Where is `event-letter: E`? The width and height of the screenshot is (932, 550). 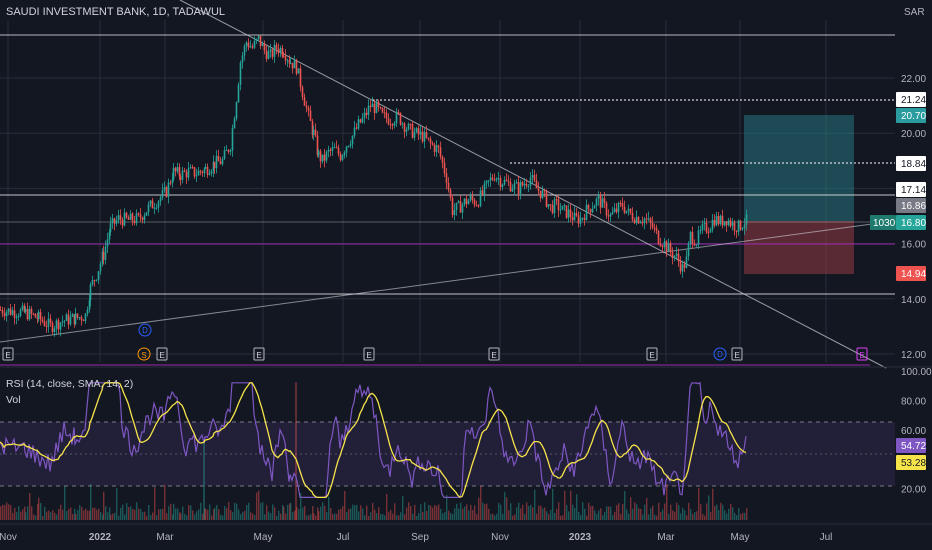 event-letter: E is located at coordinates (7, 355).